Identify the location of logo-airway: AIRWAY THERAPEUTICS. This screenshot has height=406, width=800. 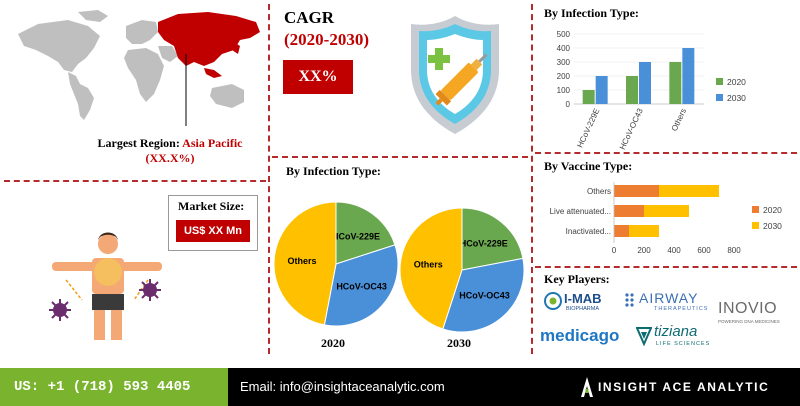
(670, 303).